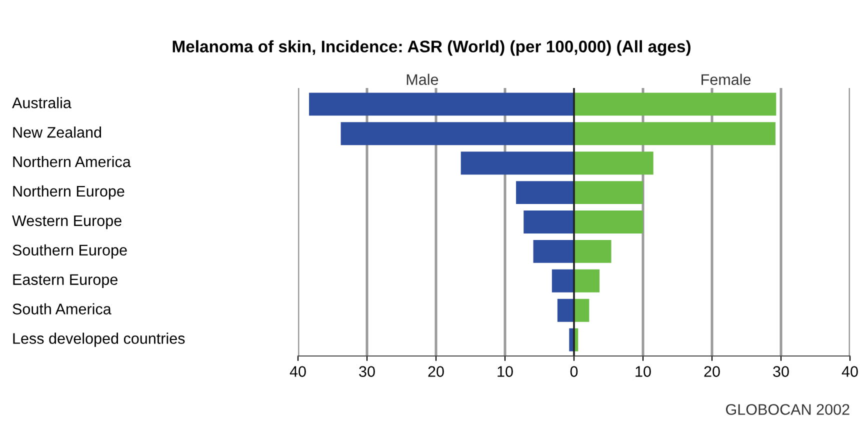  What do you see at coordinates (72, 162) in the screenshot?
I see `y-tick-label: Northern America` at bounding box center [72, 162].